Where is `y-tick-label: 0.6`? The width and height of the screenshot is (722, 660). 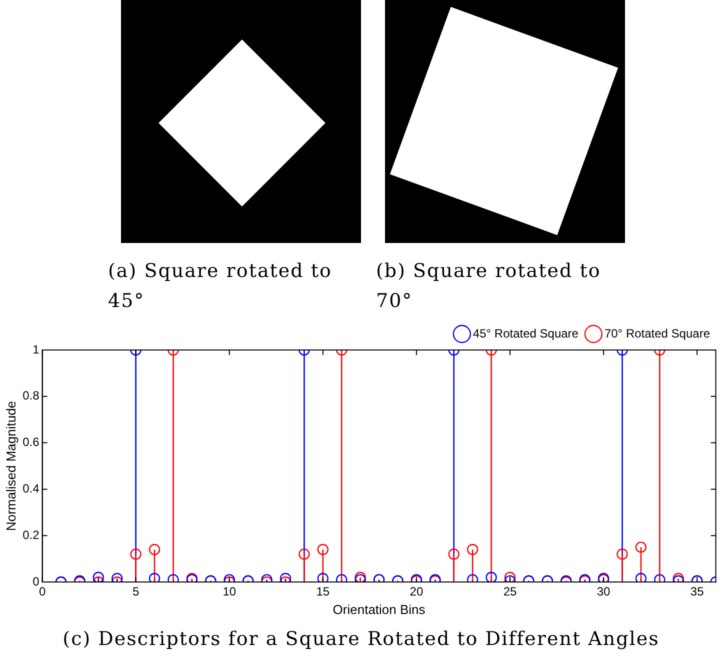 y-tick-label: 0.6 is located at coordinates (31, 442).